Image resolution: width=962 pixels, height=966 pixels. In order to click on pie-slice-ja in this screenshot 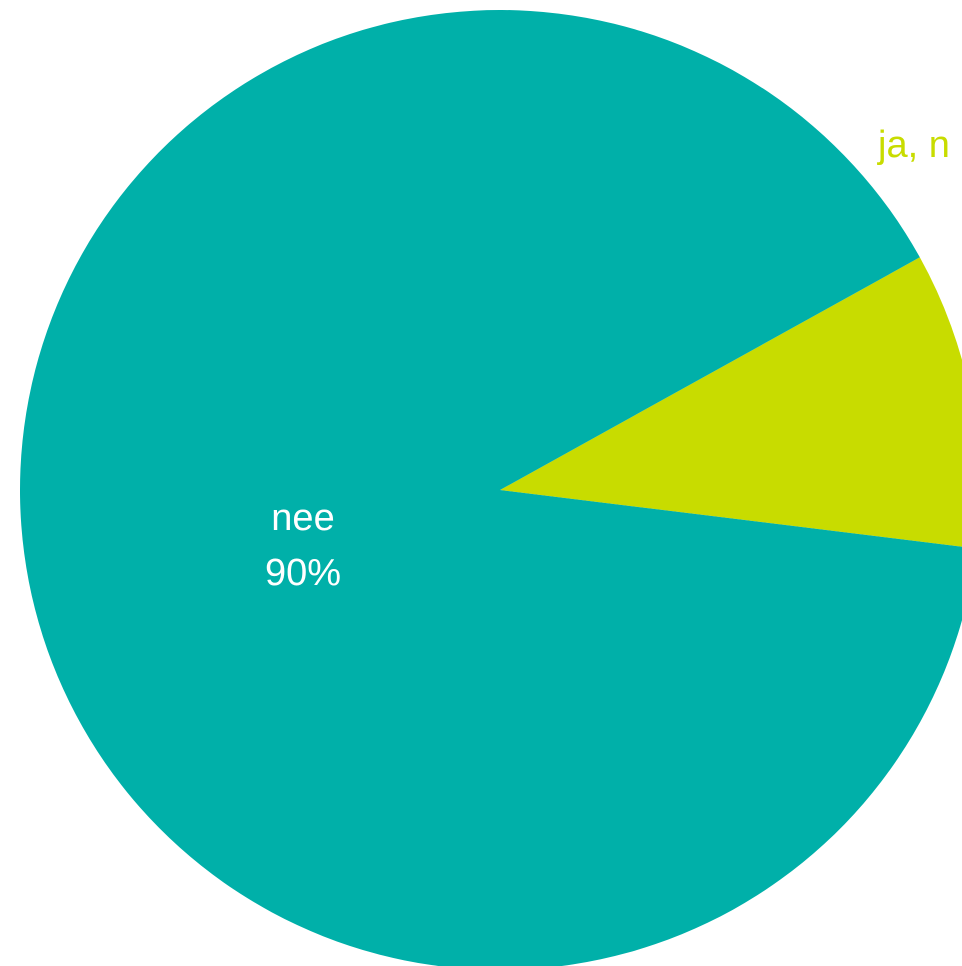, I will do `click(731, 402)`.